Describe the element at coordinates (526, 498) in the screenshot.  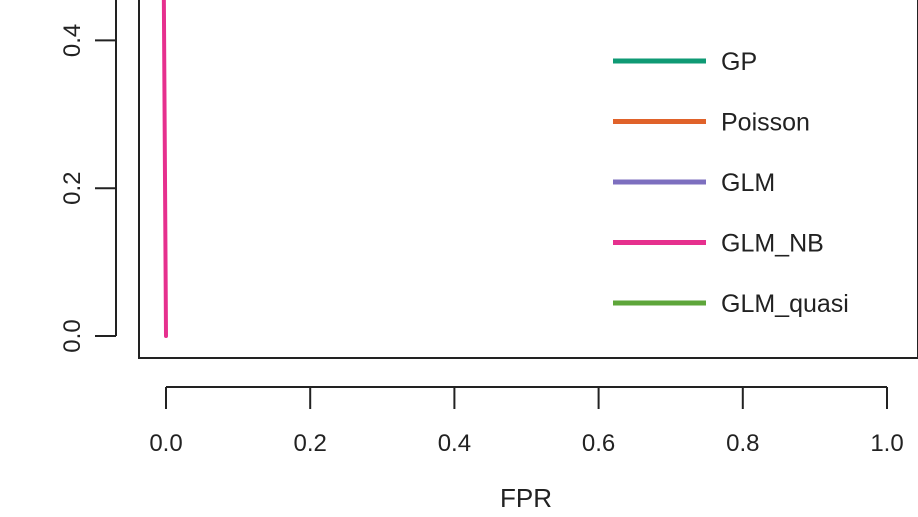
I see `x-axis-title: FPR` at that location.